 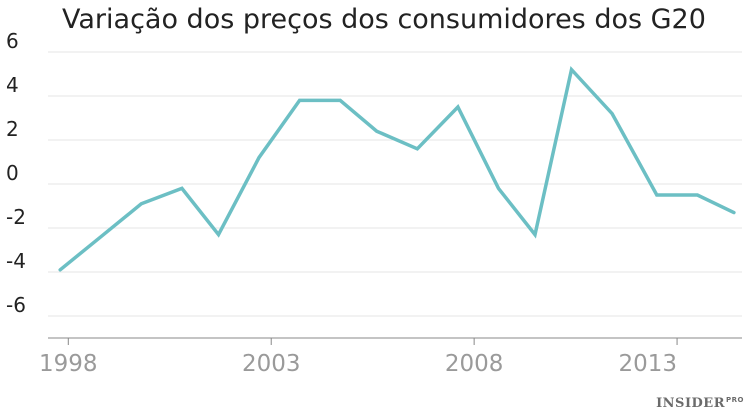 What do you see at coordinates (358, 357) in the screenshot?
I see `x-tick-labels: 1998 2003 2008 2013` at bounding box center [358, 357].